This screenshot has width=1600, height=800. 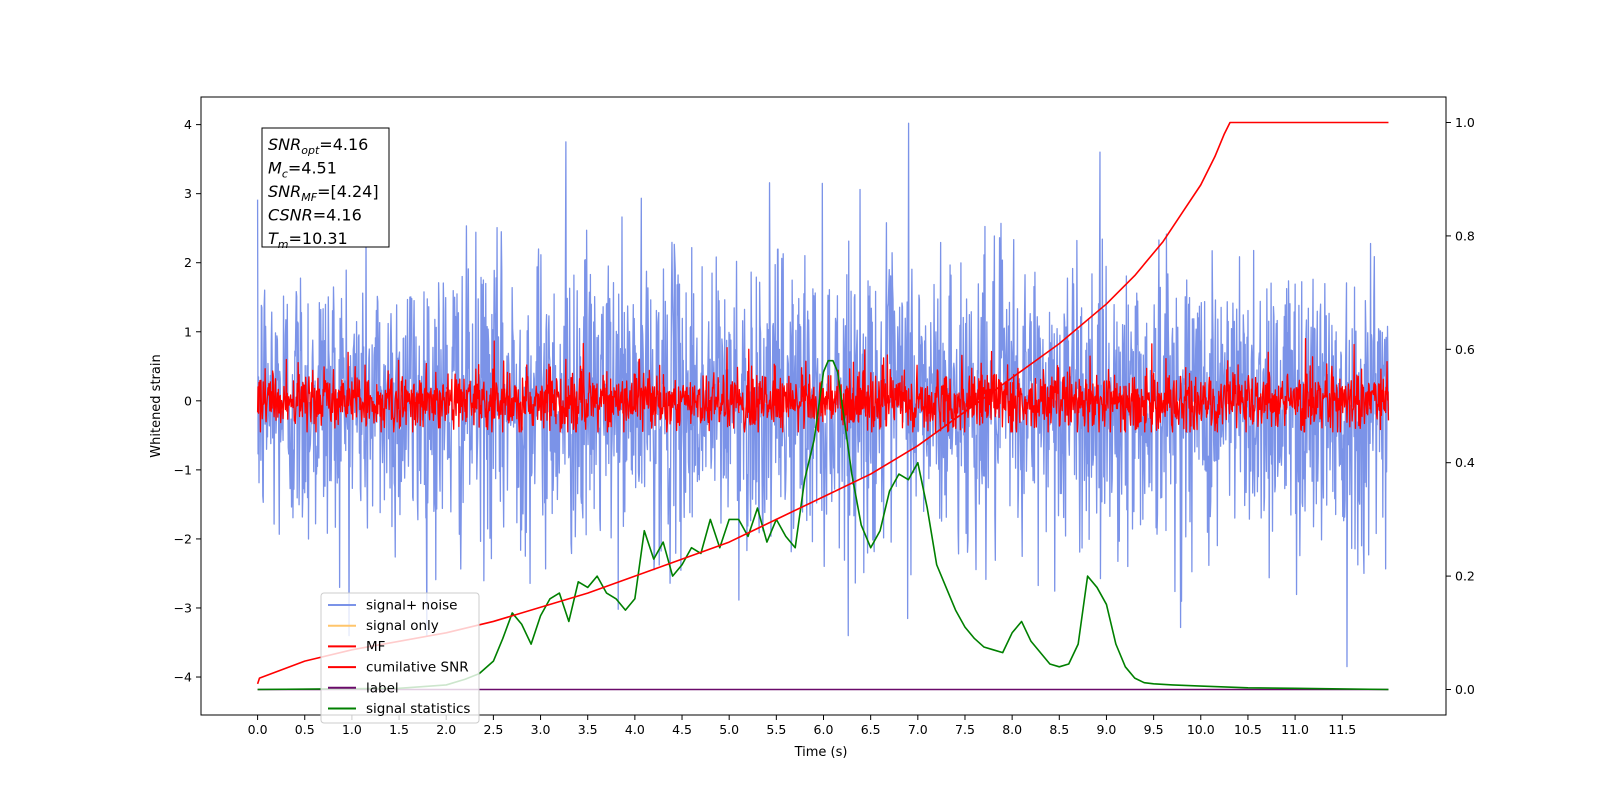 I want to click on y-right-tick-label: 0.0, so click(x=1465, y=689).